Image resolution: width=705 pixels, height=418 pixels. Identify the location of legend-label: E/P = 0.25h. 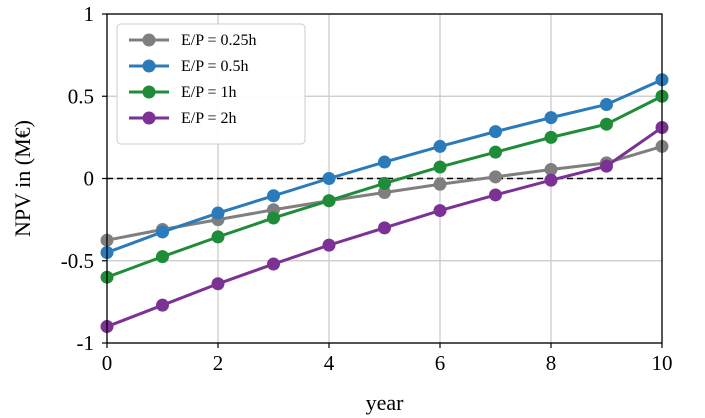
(219, 40).